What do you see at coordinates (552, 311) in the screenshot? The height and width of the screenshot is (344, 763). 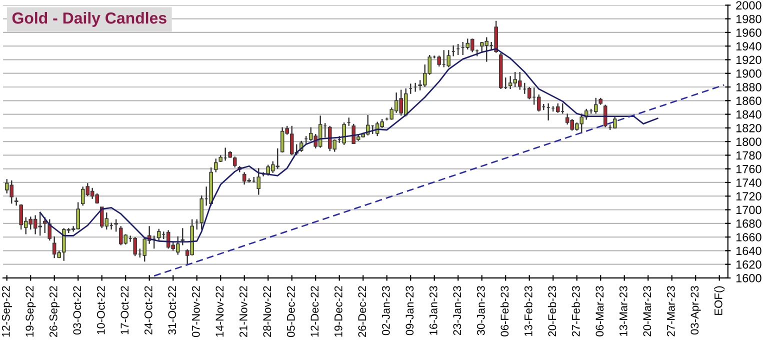 I see `x-tick-label: 20-Feb-23` at bounding box center [552, 311].